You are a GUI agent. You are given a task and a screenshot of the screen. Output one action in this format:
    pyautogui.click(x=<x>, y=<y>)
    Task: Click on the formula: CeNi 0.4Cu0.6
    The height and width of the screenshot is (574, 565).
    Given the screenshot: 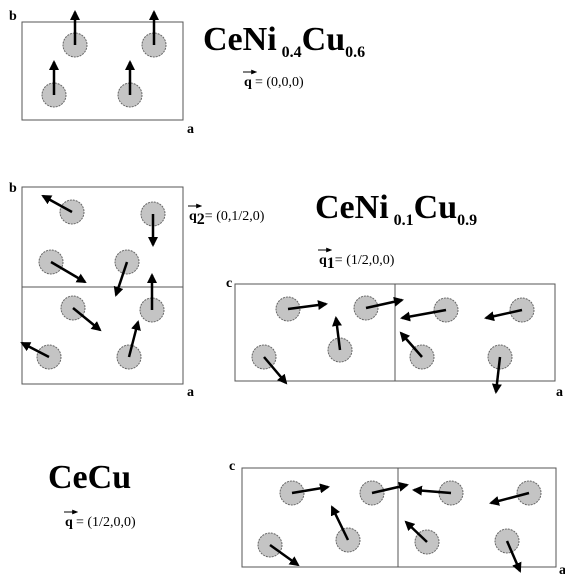 What is the action you would take?
    pyautogui.click(x=284, y=41)
    